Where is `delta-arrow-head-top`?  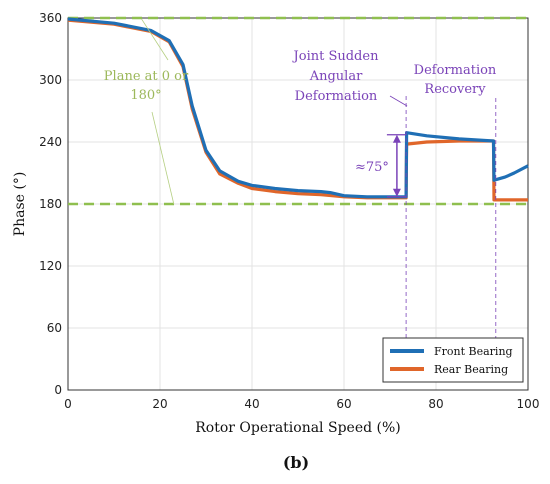
delta-arrow-head-top is located at coordinates (396, 138).